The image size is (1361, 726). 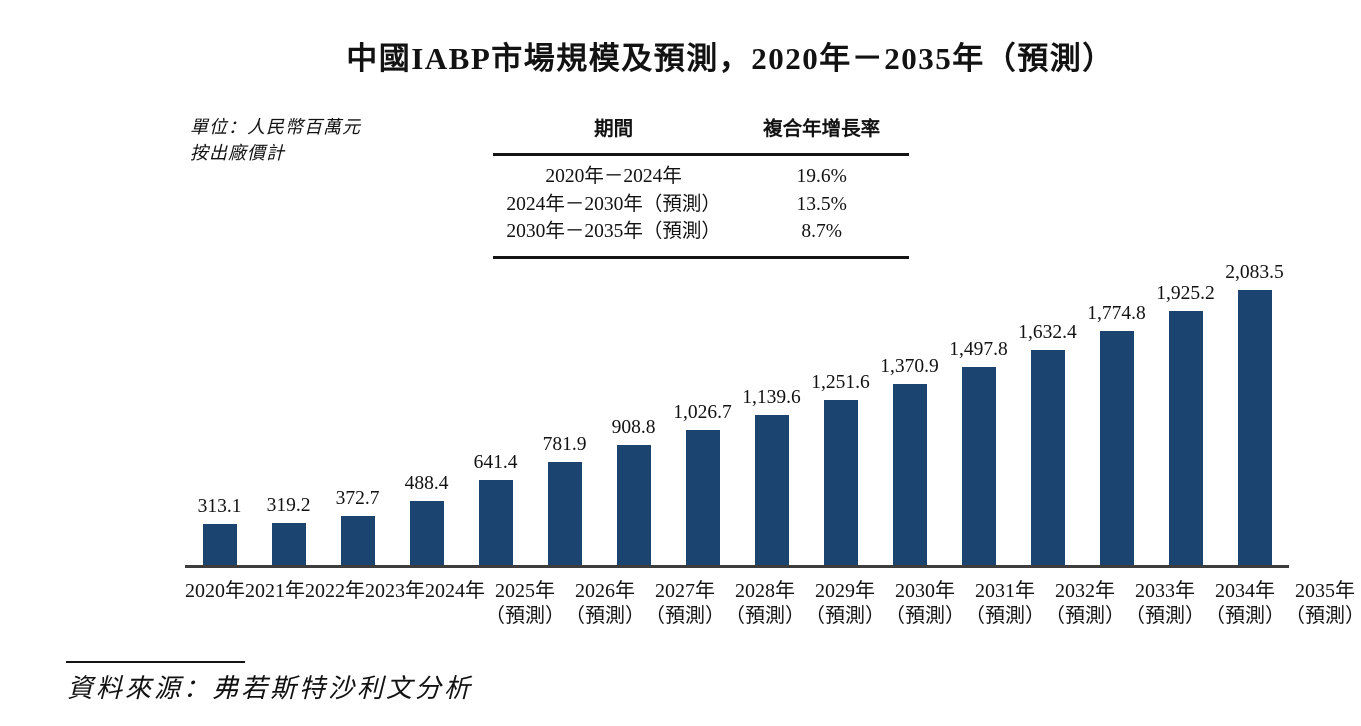 I want to click on x-tick-2028年: 2028年 （預測）, so click(x=765, y=604).